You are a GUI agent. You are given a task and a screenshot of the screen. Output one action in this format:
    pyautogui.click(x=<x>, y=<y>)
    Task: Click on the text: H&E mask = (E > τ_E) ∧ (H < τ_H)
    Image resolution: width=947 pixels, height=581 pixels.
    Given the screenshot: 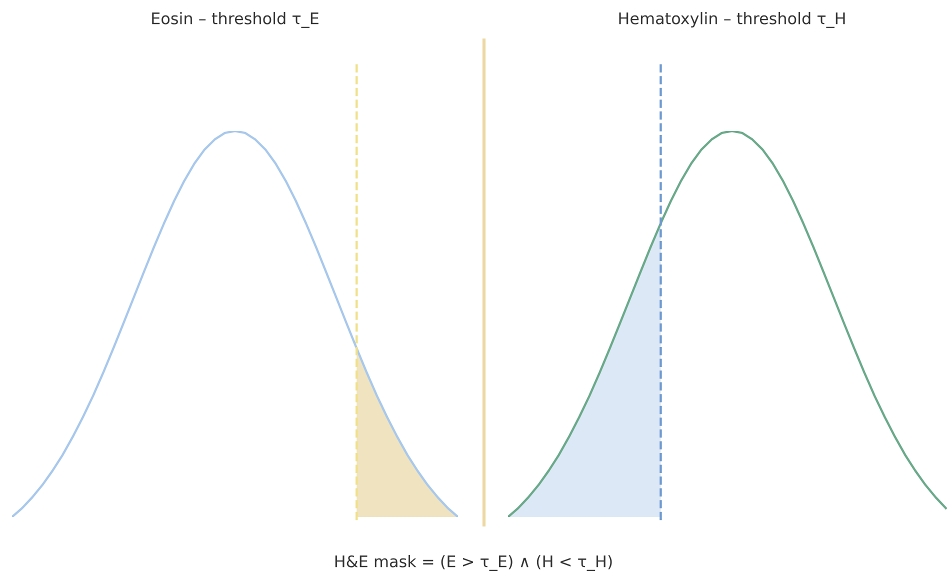 What is the action you would take?
    pyautogui.click(x=473, y=563)
    